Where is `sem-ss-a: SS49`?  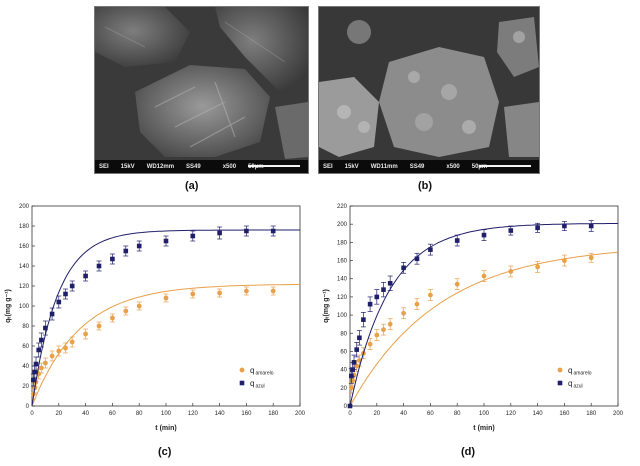 sem-ss-a: SS49 is located at coordinates (193, 166).